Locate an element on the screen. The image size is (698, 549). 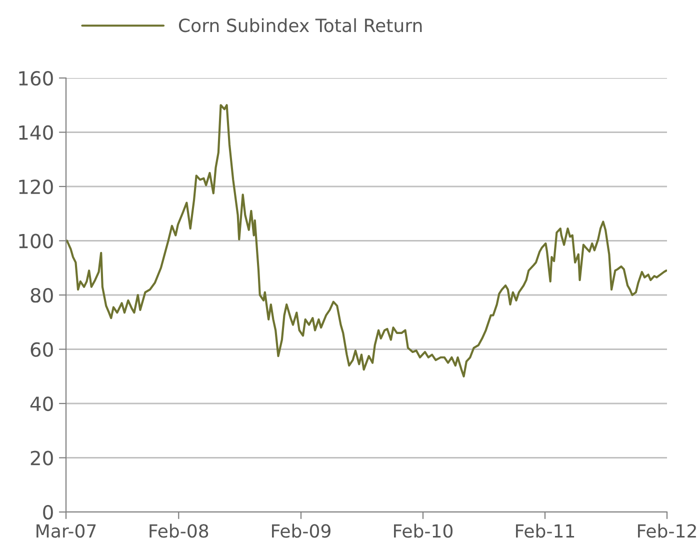
y-tick-label: 120 is located at coordinates (36, 186).